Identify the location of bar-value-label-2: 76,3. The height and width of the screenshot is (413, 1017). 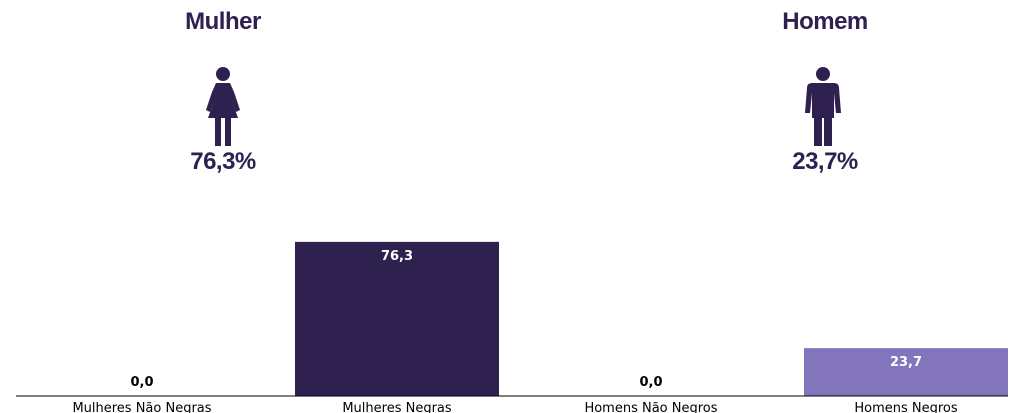
(397, 256).